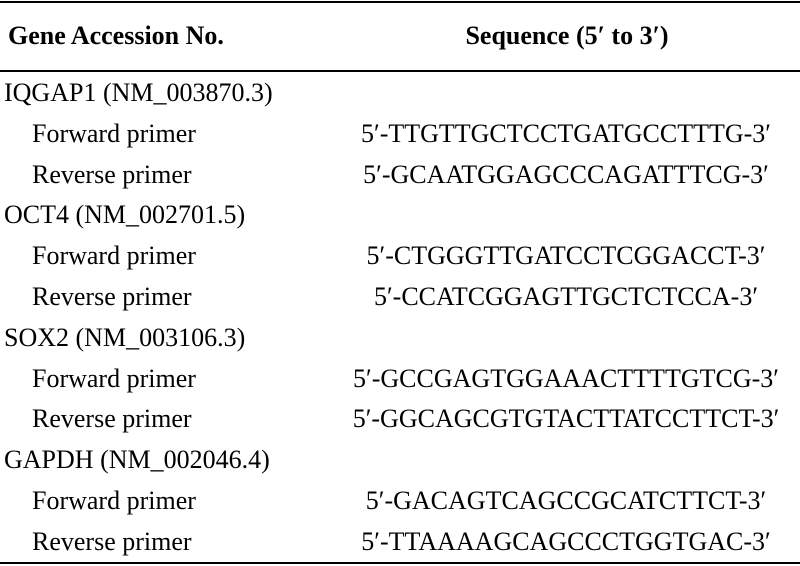  I want to click on sequence: 5′-GGCAGCGTGTACTTATCCTTCT-3′, so click(566, 419).